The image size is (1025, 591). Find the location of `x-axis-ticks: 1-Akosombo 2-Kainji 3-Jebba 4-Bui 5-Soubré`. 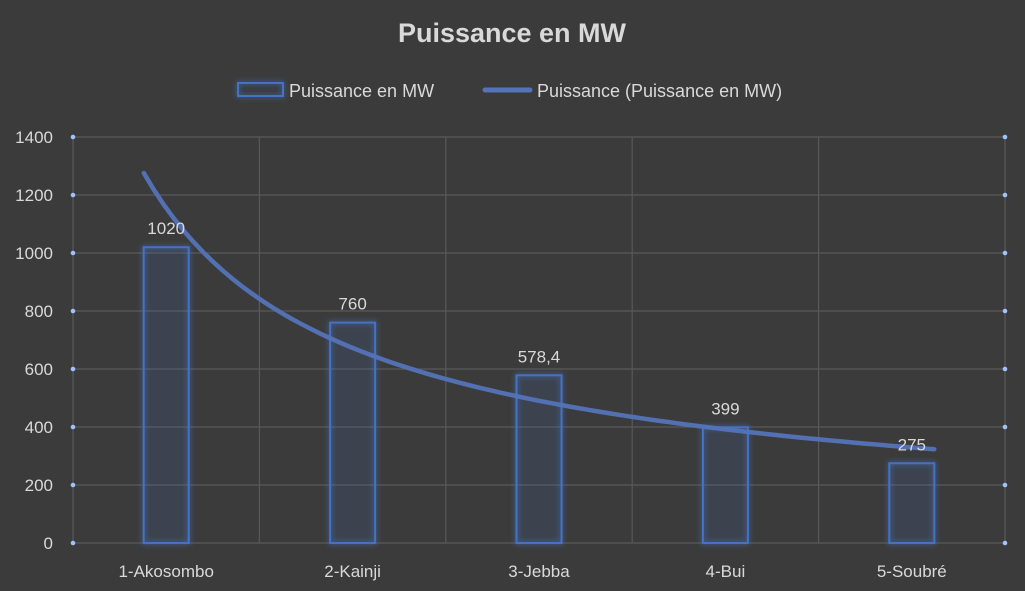

x-axis-ticks: 1-Akosombo 2-Kainji 3-Jebba 4-Bui 5-Soubré is located at coordinates (532, 571).